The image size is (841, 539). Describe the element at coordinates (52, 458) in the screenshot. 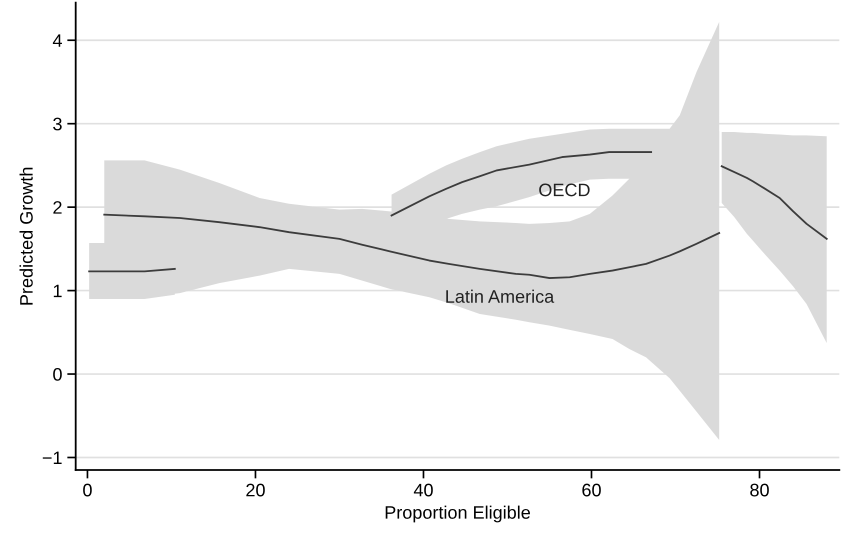

I see `y-tick-label: −1` at that location.